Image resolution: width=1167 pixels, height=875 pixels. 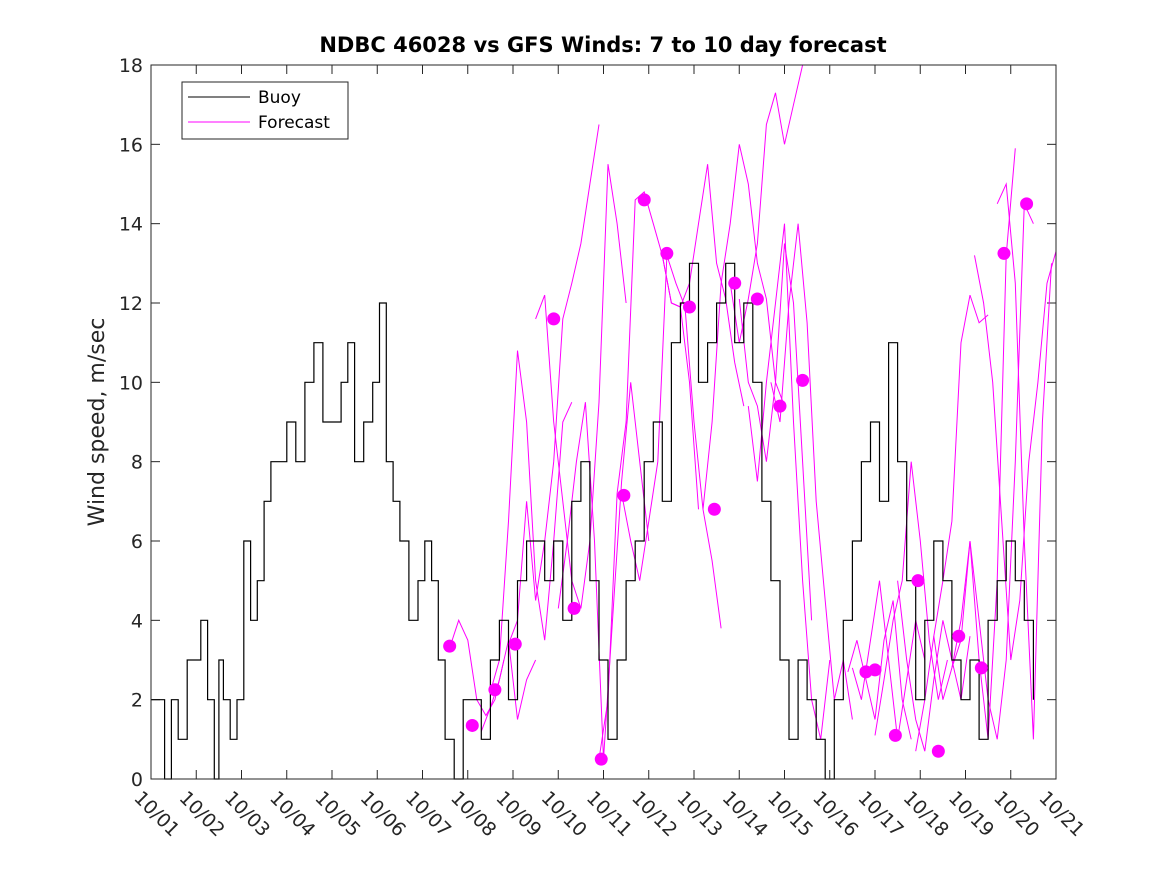 I want to click on legend-box, so click(x=265, y=110).